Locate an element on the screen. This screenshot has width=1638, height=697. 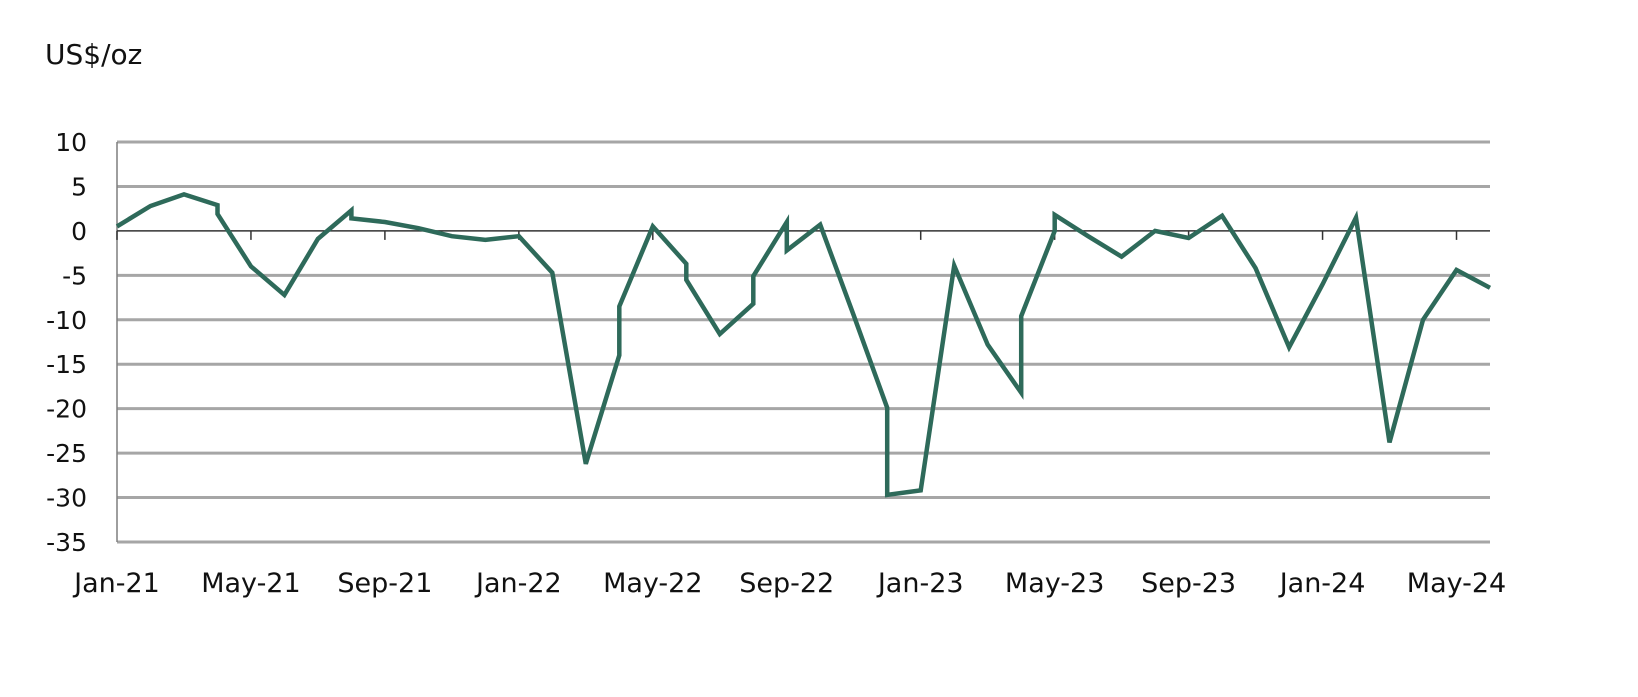
y-tick-label: -15 is located at coordinates (66, 364).